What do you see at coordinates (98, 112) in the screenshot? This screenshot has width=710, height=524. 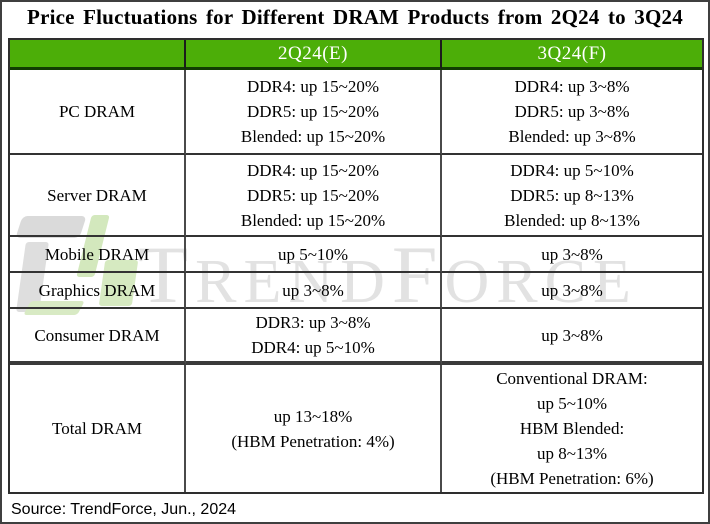 I see `row-label-pc-dram: PC DRAM` at bounding box center [98, 112].